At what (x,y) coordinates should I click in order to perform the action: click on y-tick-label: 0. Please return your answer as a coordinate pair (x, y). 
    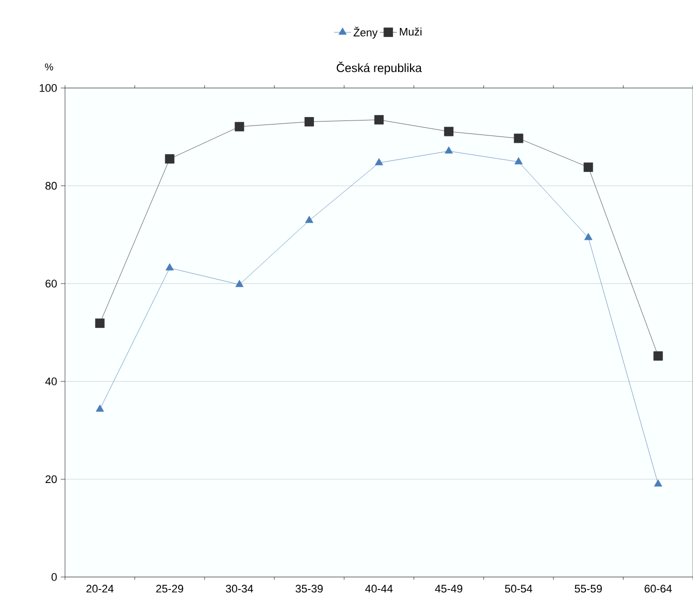
    Looking at the image, I should click on (54, 577).